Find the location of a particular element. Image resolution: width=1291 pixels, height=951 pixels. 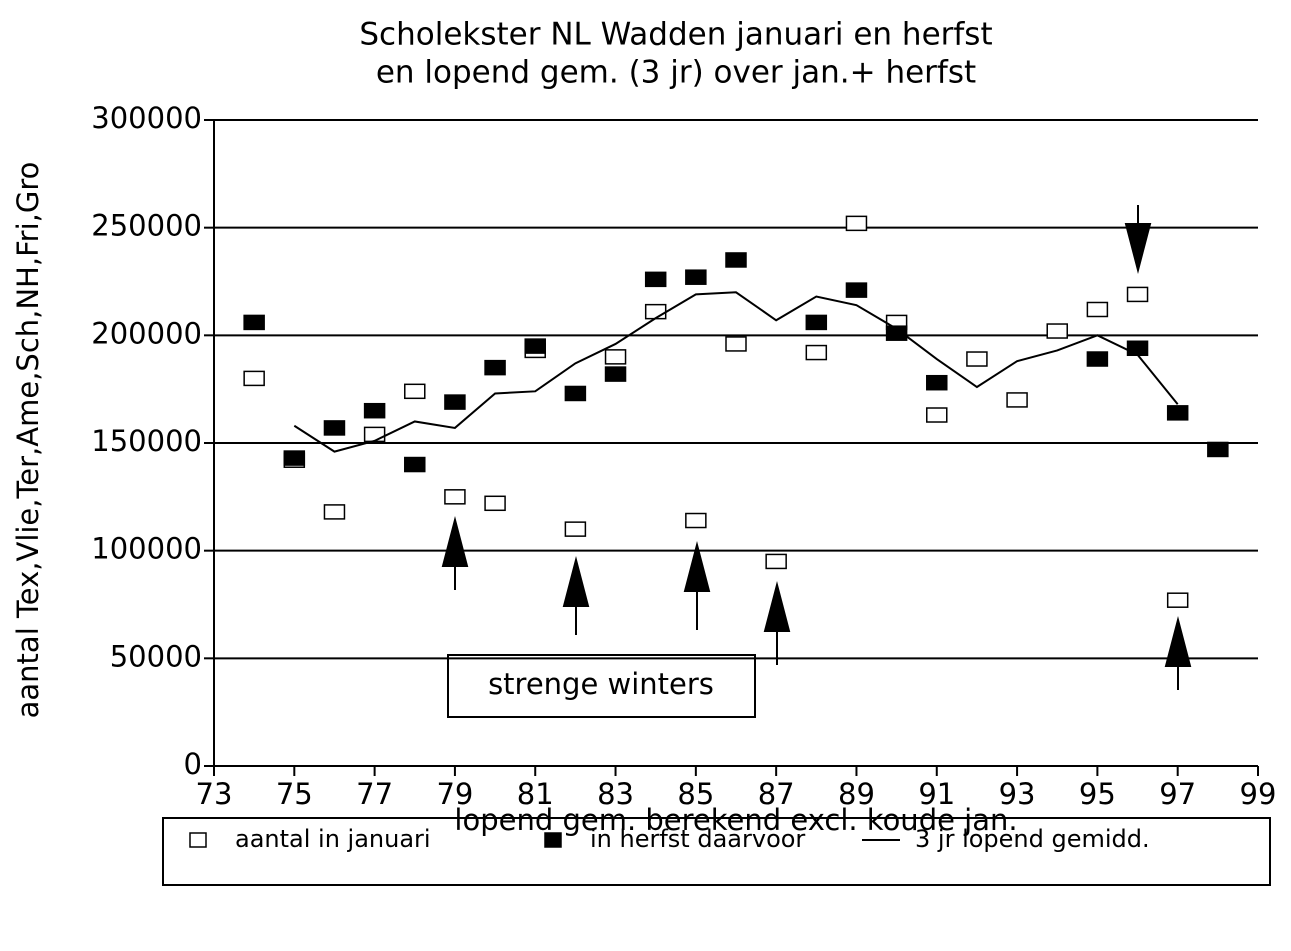

x-tick-label: 75 is located at coordinates (294, 794).